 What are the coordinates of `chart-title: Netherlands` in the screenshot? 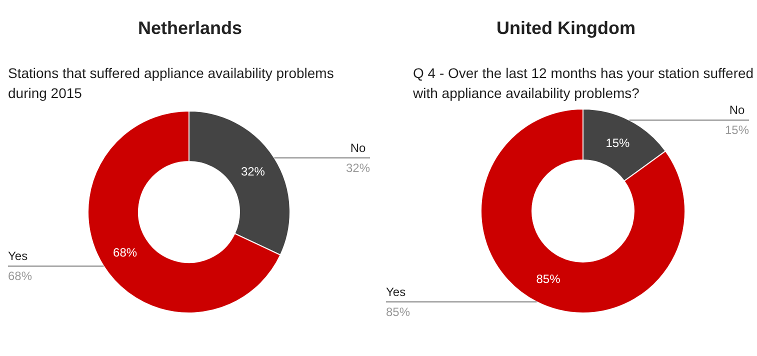 It's located at (190, 28).